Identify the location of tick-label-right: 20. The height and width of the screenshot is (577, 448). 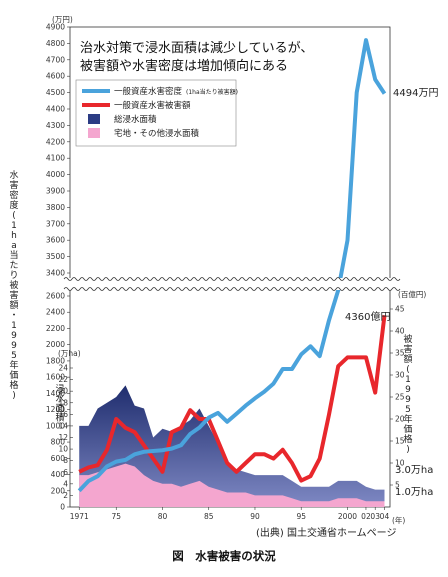
(400, 419).